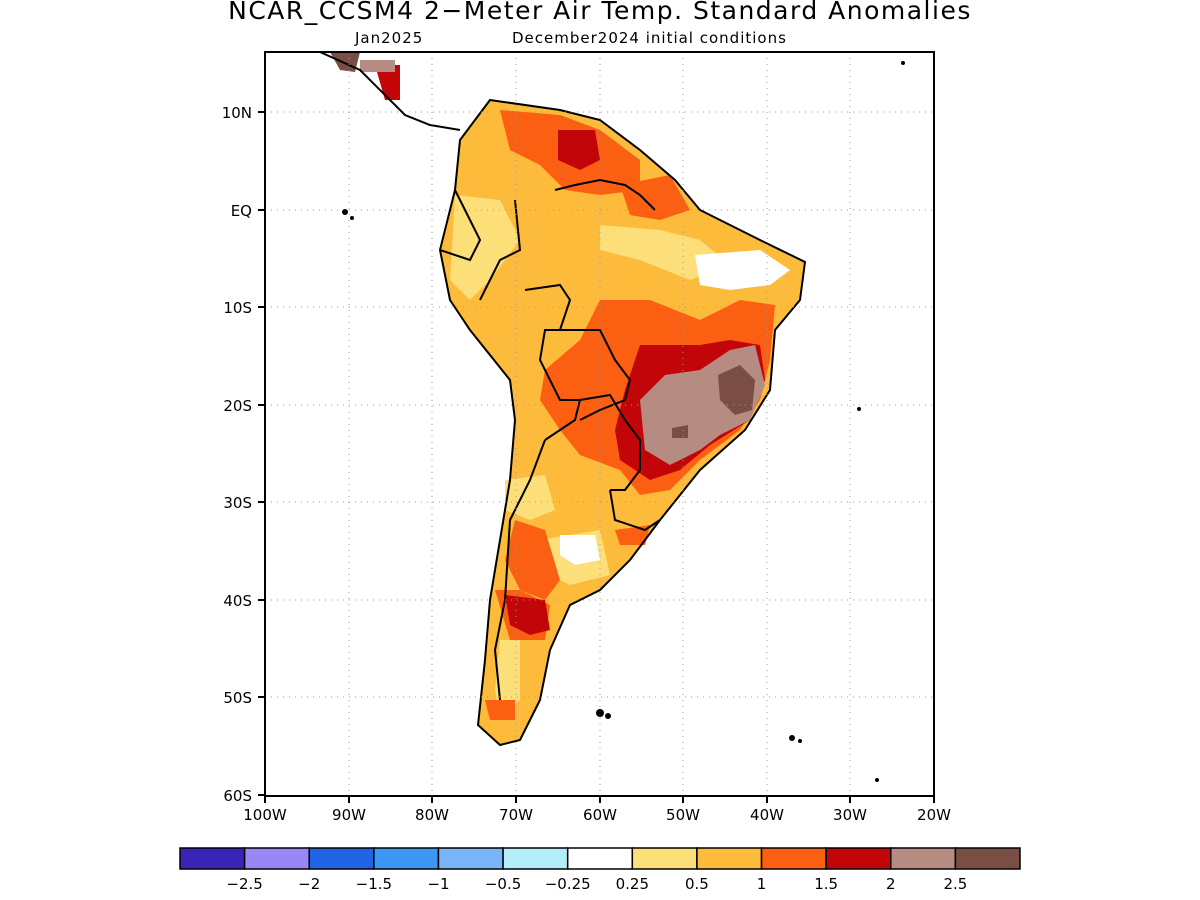 The image size is (1200, 900). I want to click on lat-label-60s: 60S, so click(237, 796).